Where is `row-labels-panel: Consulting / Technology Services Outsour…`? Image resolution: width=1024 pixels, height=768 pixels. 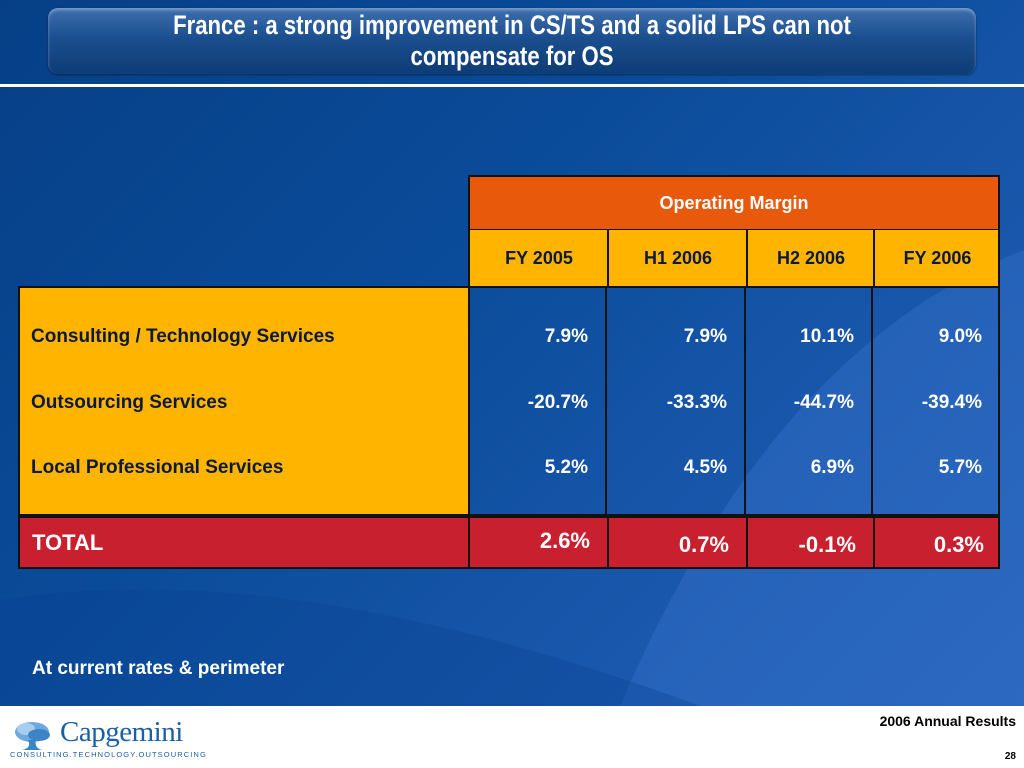 row-labels-panel: Consulting / Technology Services Outsour… is located at coordinates (244, 401).